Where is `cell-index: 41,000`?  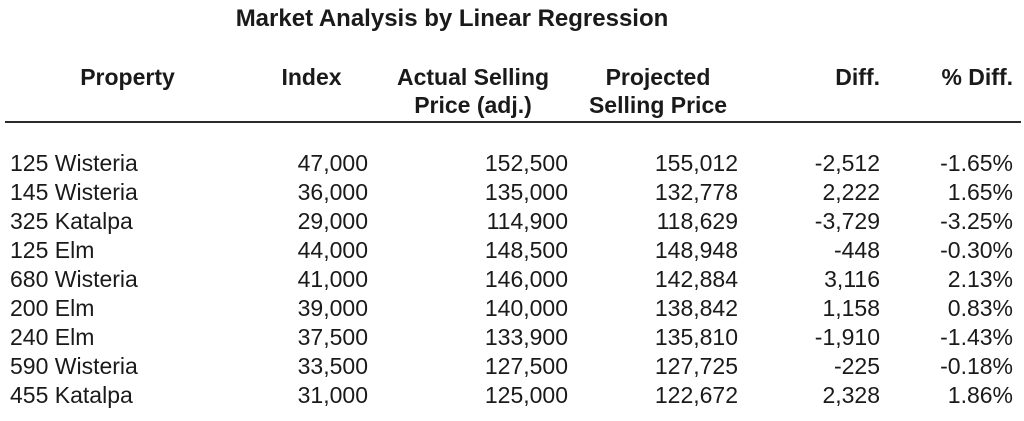
cell-index: 41,000 is located at coordinates (332, 279).